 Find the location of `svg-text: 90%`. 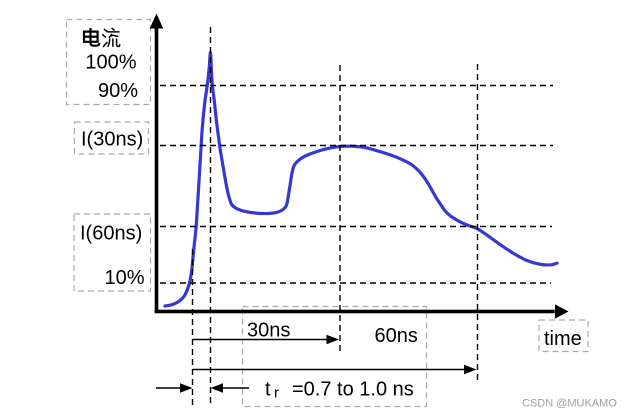

svg-text: 90% is located at coordinates (118, 91).